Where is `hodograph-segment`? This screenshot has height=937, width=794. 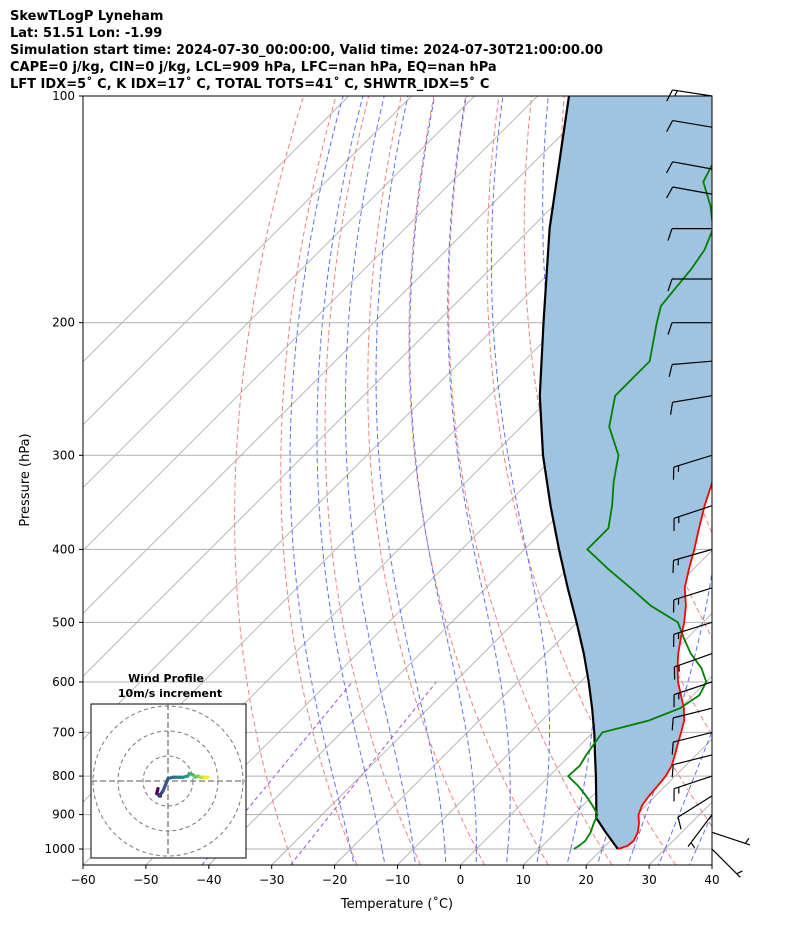 hodograph-segment is located at coordinates (165, 784).